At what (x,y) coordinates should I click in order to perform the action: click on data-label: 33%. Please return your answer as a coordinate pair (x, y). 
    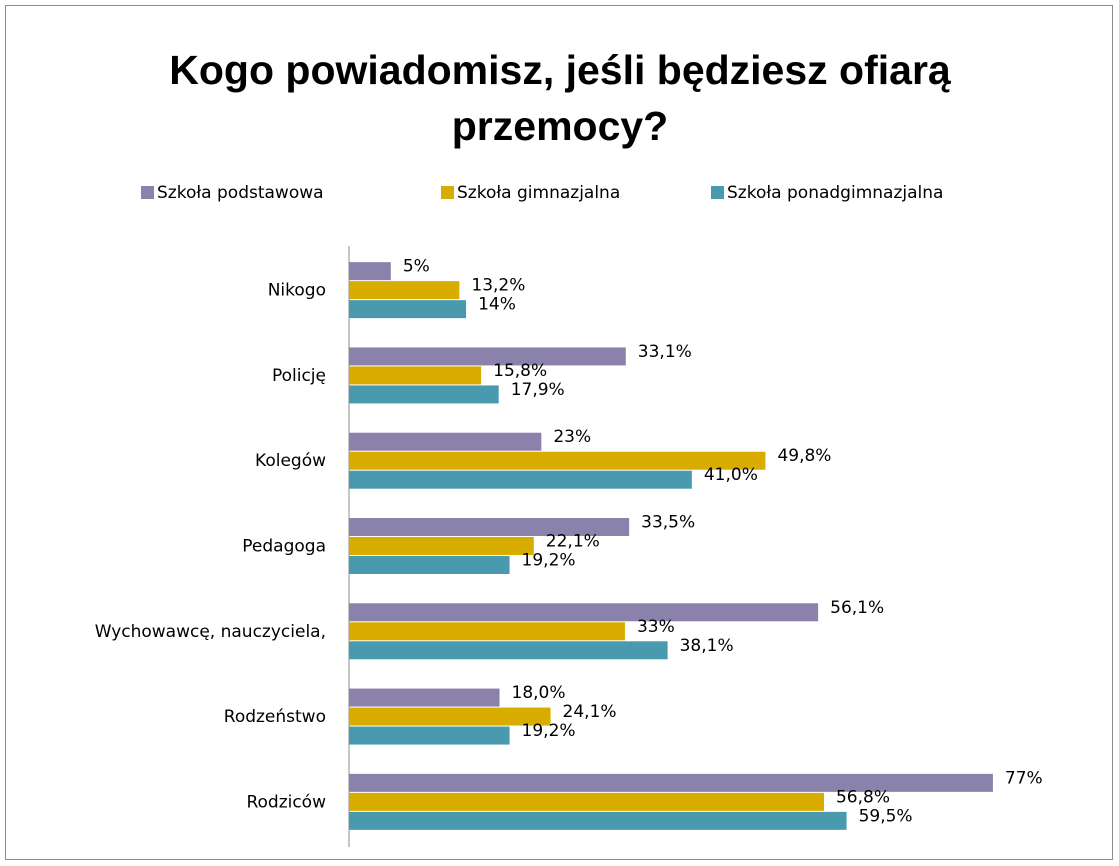
    Looking at the image, I should click on (656, 627).